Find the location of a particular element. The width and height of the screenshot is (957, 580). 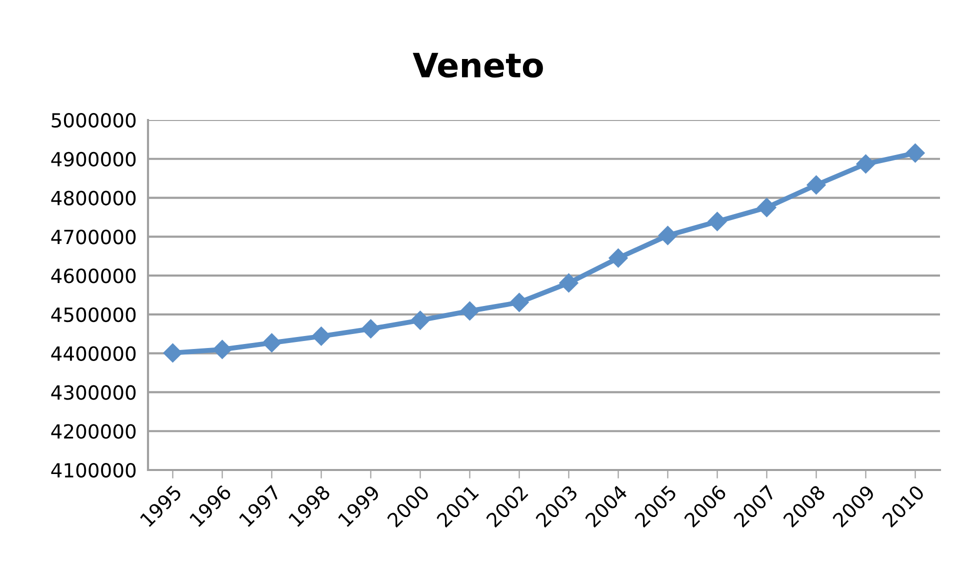

y-tick-label: 4600000 is located at coordinates (93, 276).